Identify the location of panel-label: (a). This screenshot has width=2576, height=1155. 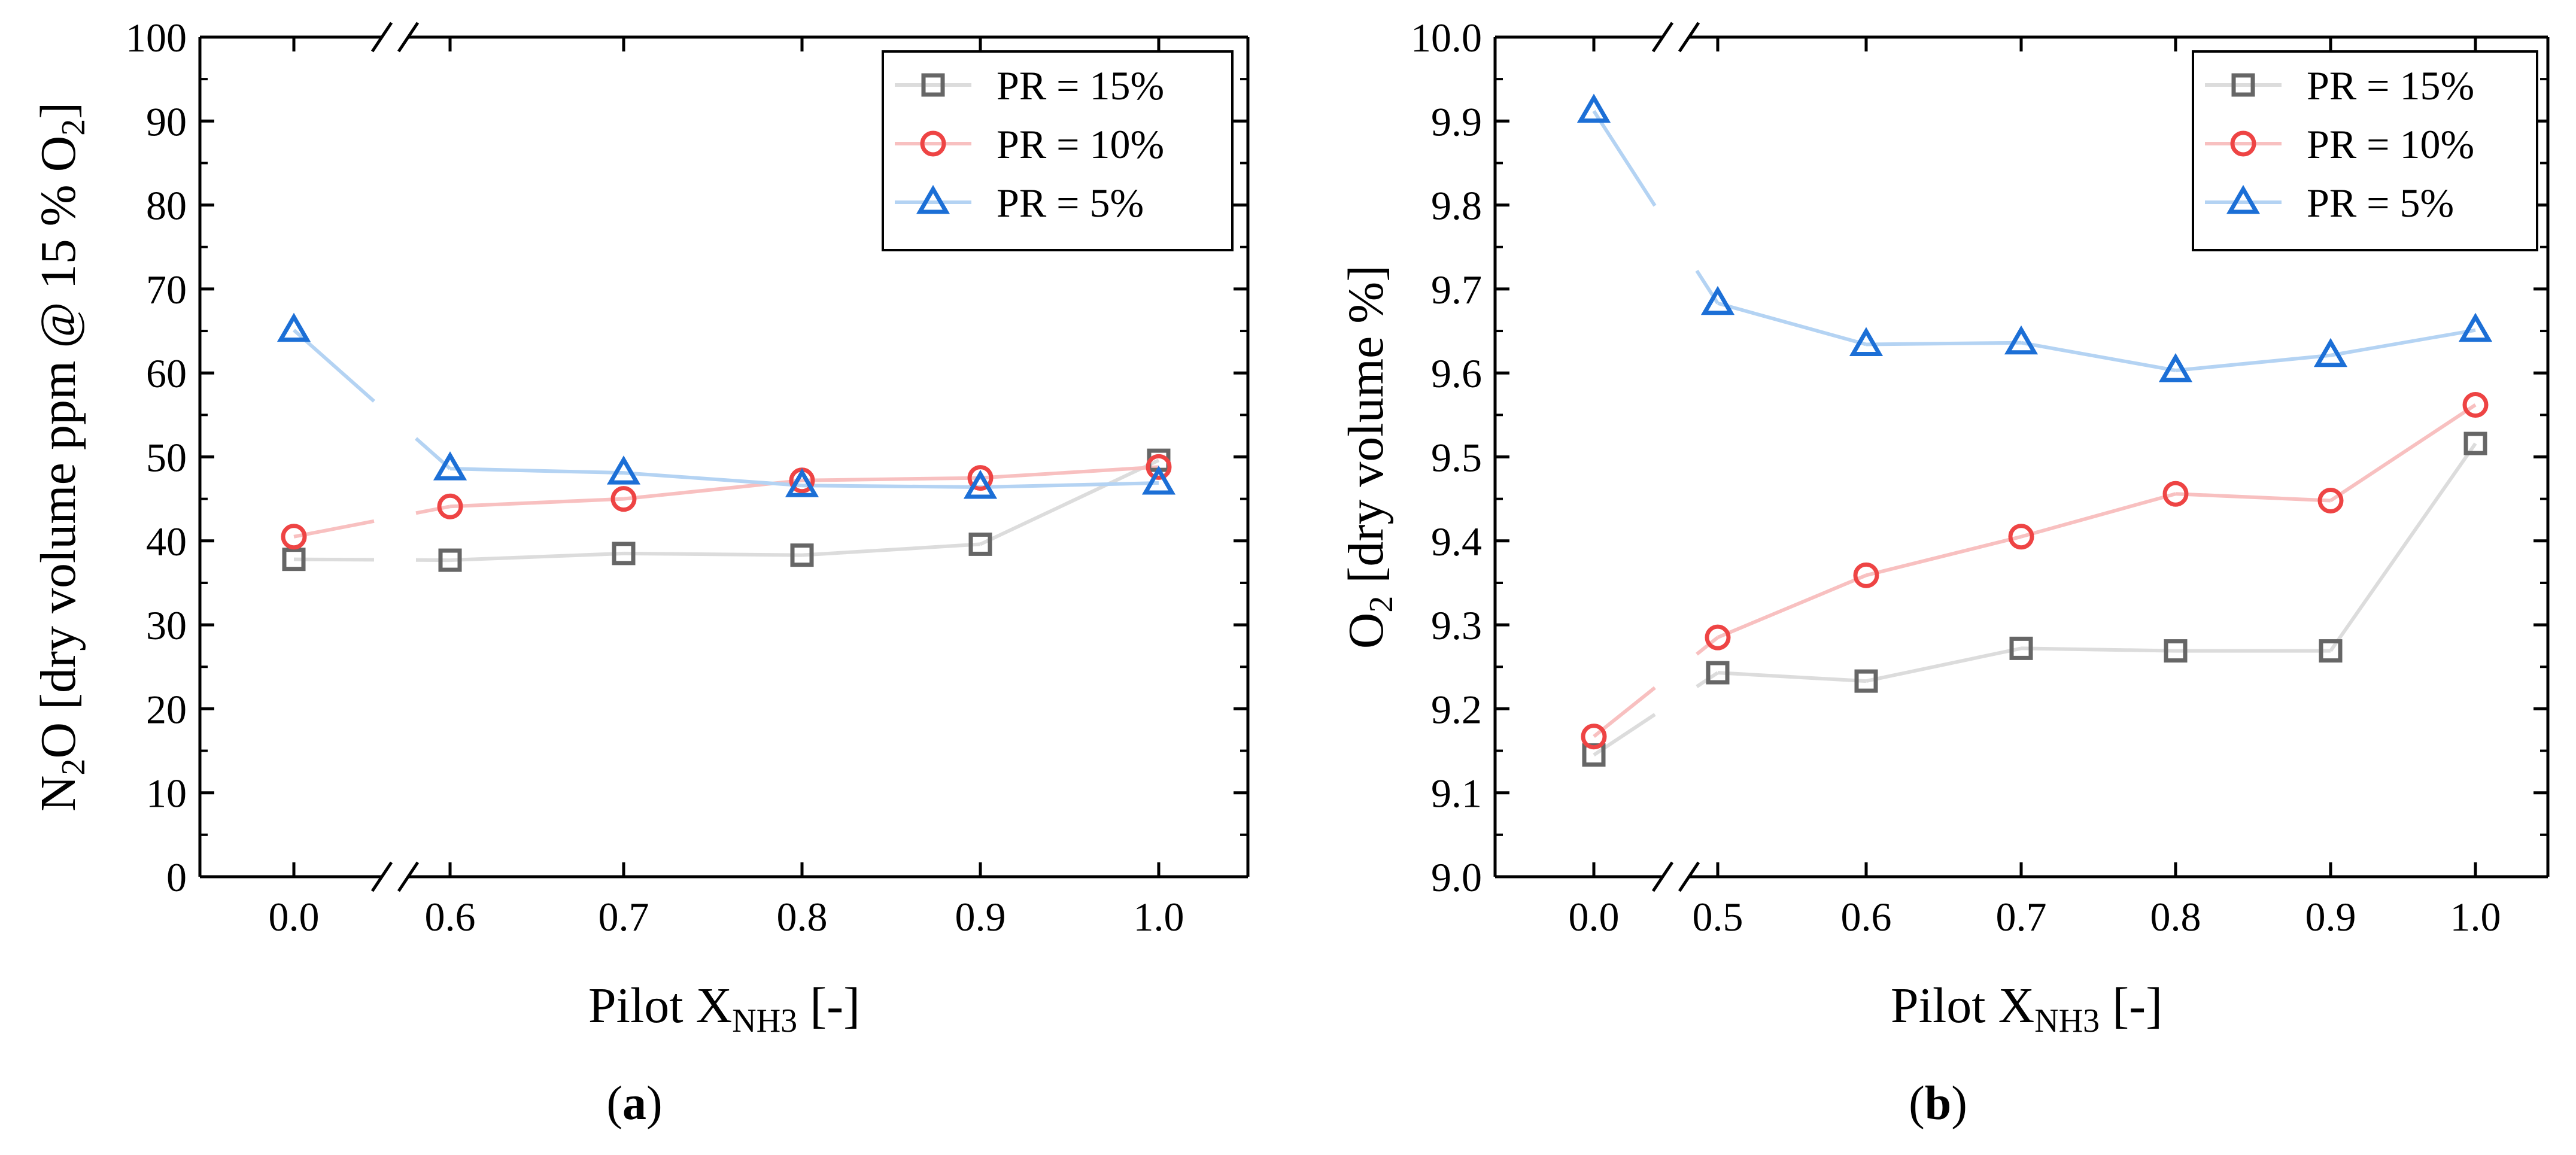
(634, 1103).